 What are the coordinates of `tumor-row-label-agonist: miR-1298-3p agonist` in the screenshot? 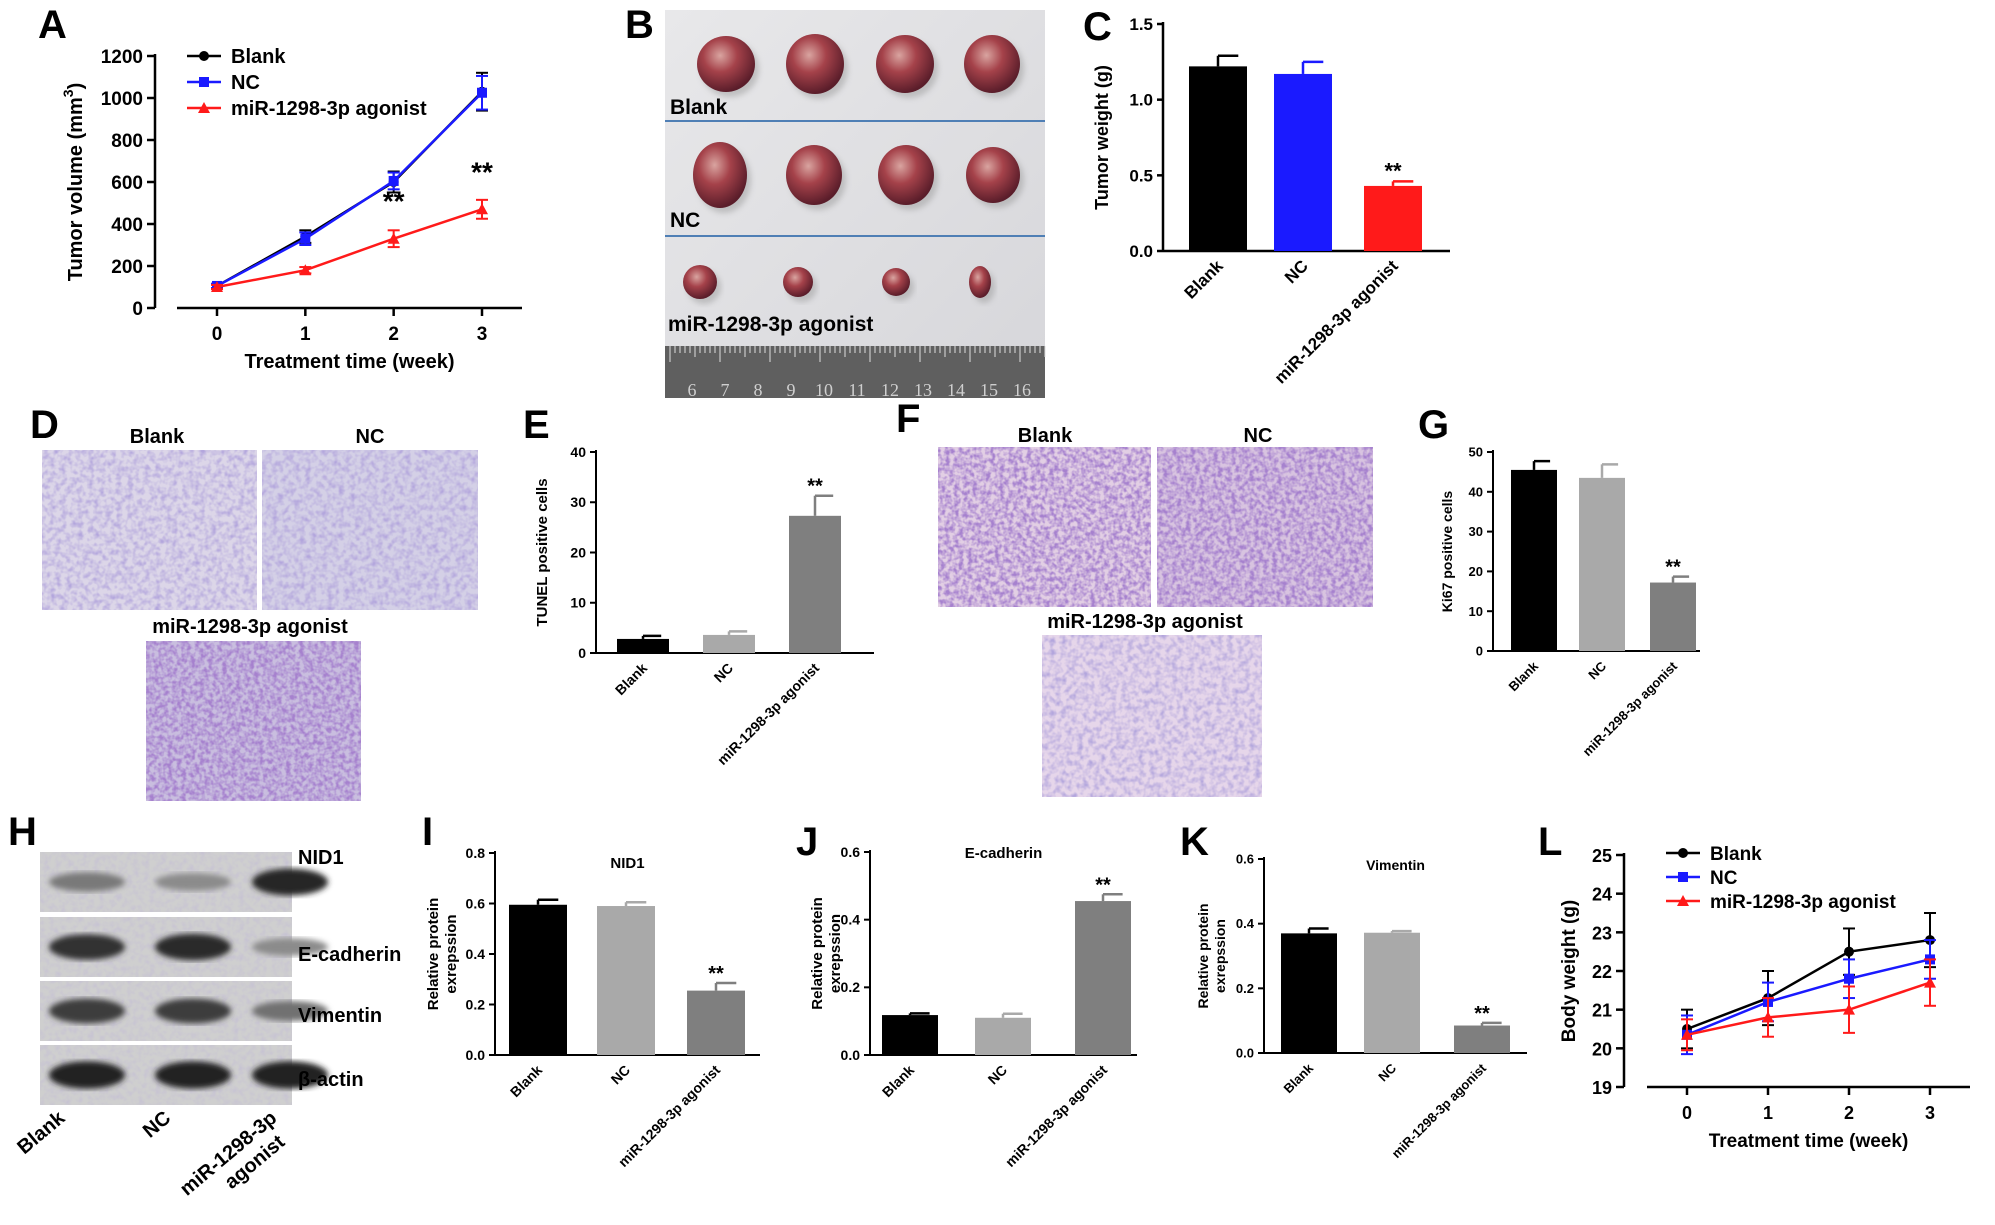 It's located at (770, 324).